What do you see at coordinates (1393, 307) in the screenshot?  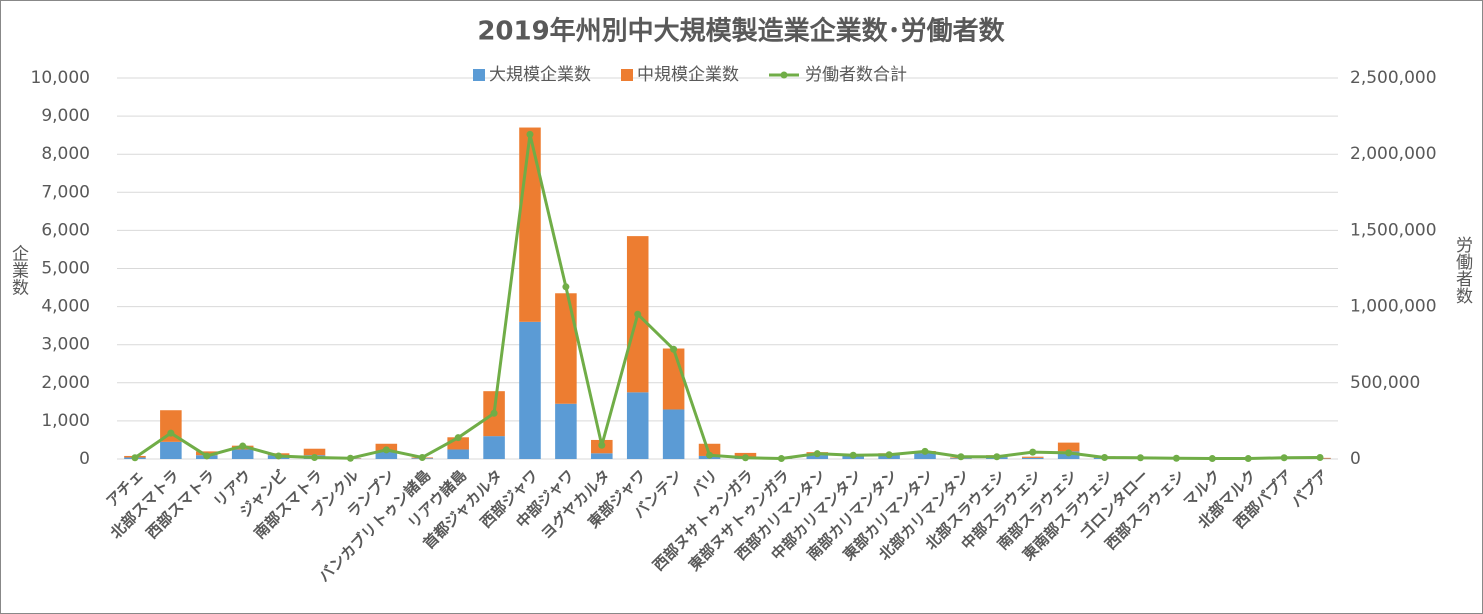 I see `y2-tick-label: 1,000,000` at bounding box center [1393, 307].